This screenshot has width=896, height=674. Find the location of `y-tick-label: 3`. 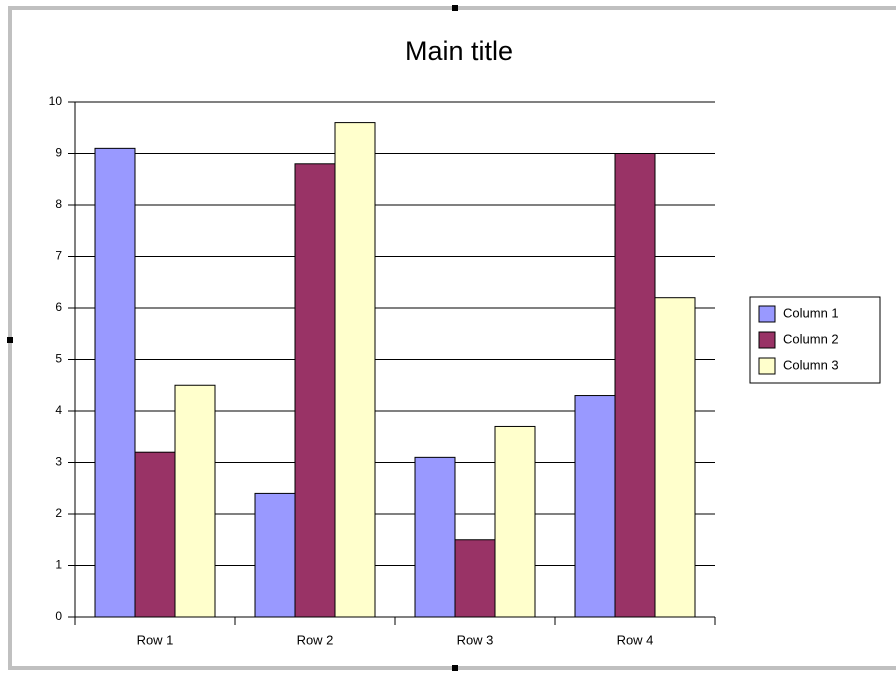

y-tick-label: 3 is located at coordinates (58, 462).